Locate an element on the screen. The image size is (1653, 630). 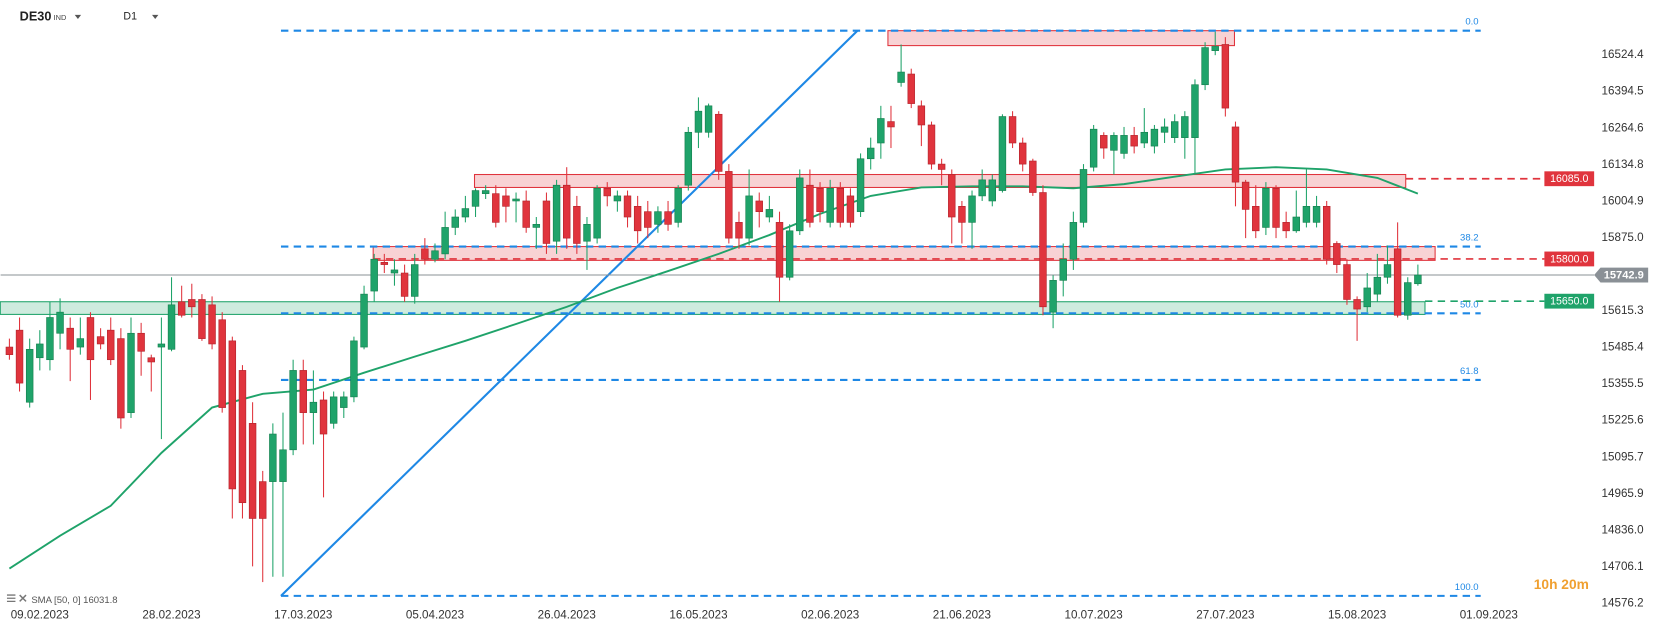
timeframe: D1 is located at coordinates (130, 17).